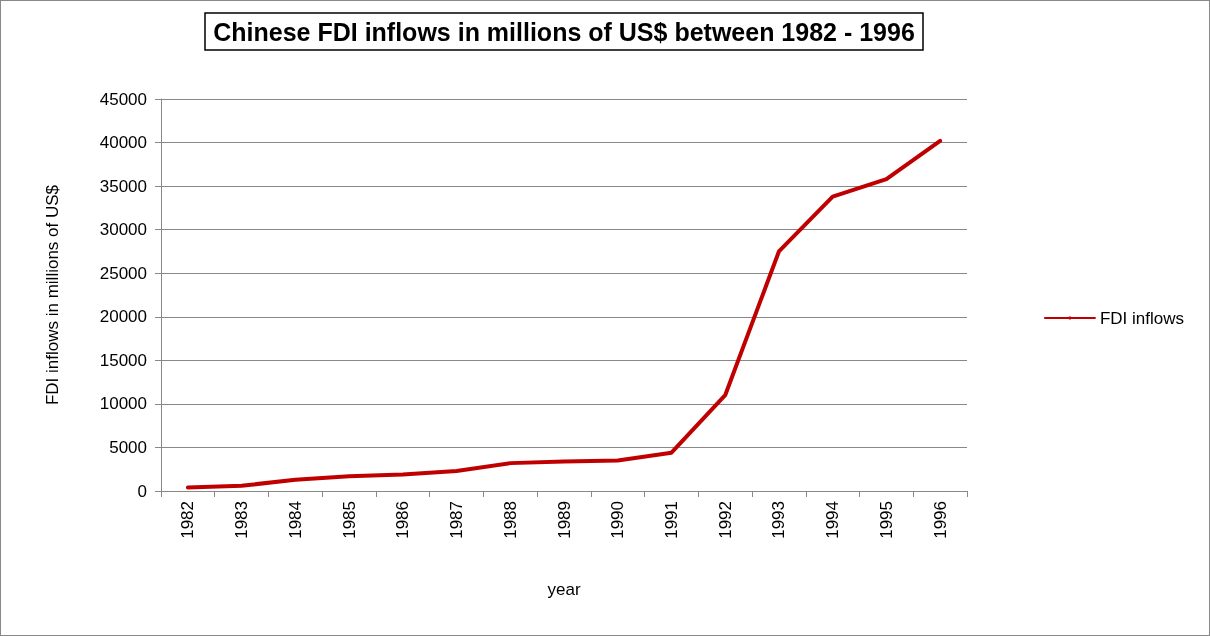 The height and width of the screenshot is (636, 1210). What do you see at coordinates (123, 360) in the screenshot?
I see `y-tick-label: 15000` at bounding box center [123, 360].